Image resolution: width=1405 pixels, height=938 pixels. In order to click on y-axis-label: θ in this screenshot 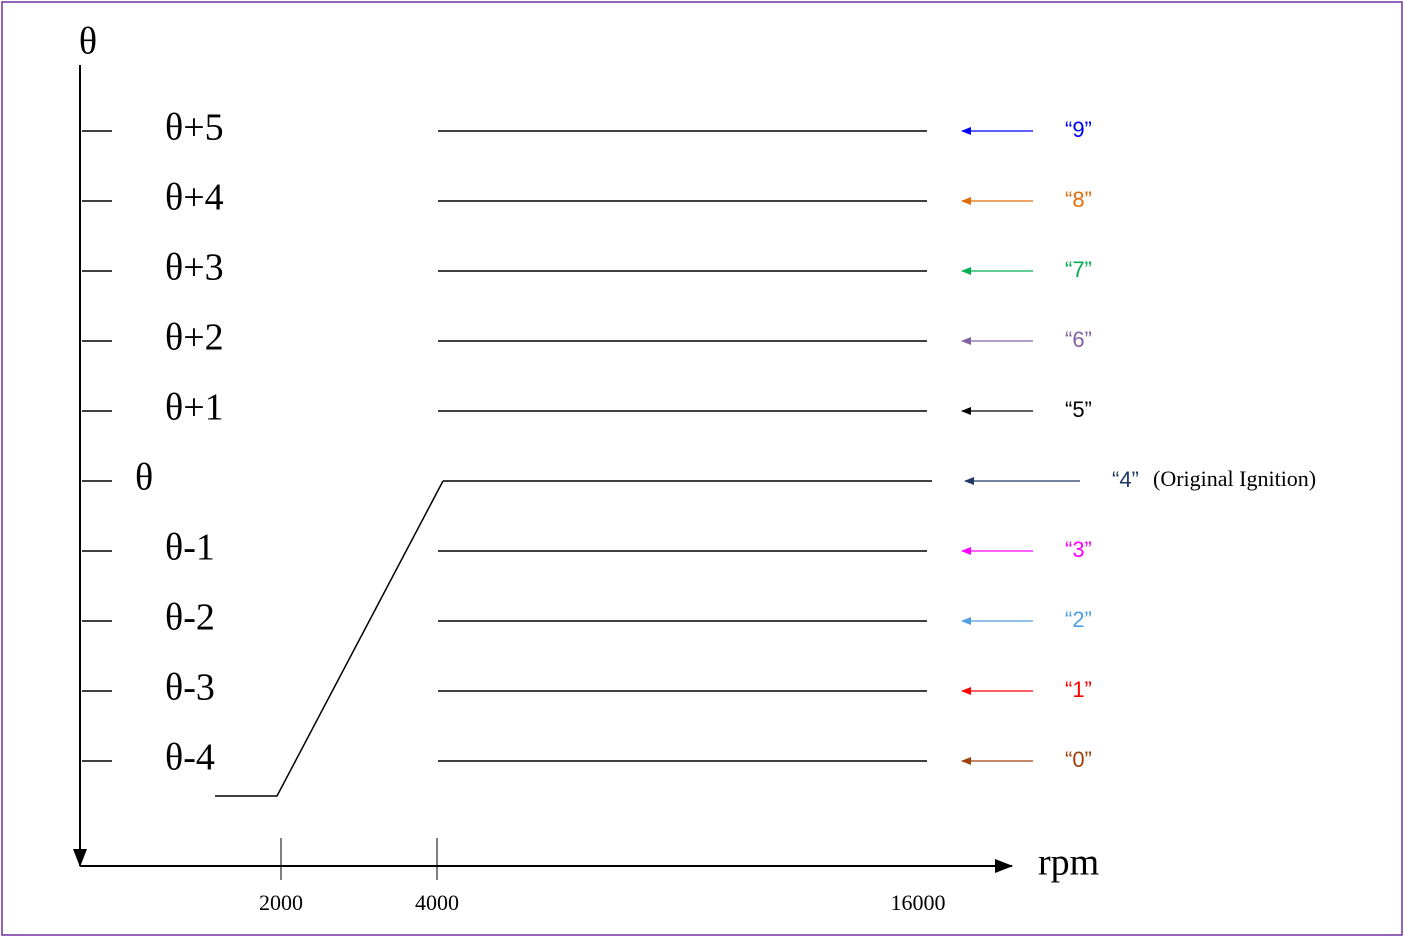, I will do `click(88, 42)`.